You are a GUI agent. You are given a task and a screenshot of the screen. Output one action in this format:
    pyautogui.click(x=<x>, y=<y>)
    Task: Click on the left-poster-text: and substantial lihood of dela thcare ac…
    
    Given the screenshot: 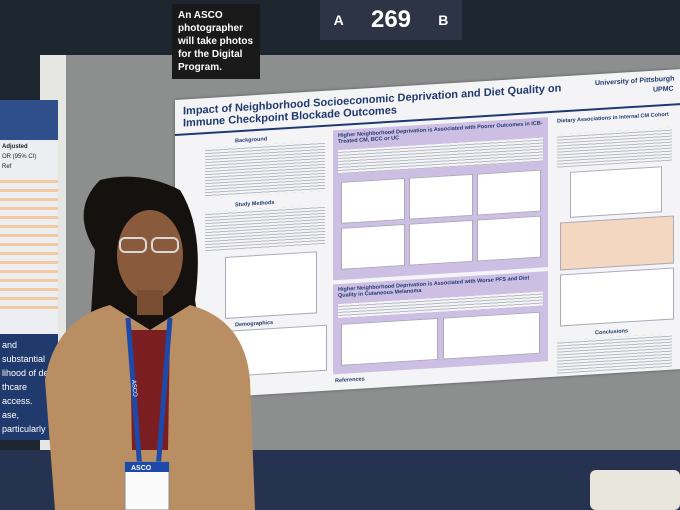 What is the action you would take?
    pyautogui.click(x=29, y=387)
    